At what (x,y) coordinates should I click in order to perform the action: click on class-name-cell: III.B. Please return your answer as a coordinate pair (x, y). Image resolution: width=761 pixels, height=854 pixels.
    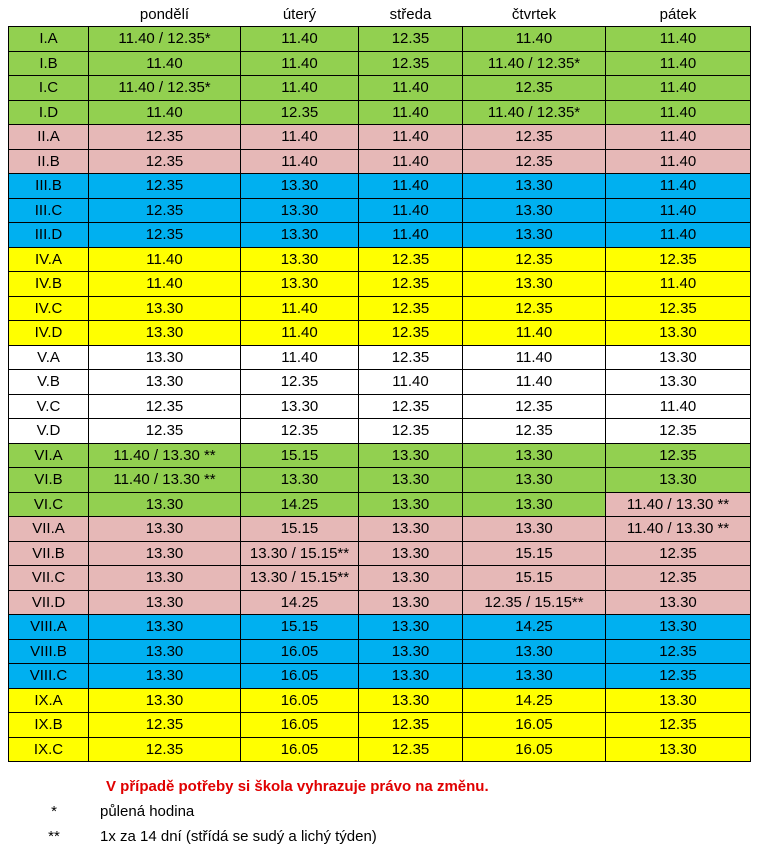
    Looking at the image, I should click on (48, 186).